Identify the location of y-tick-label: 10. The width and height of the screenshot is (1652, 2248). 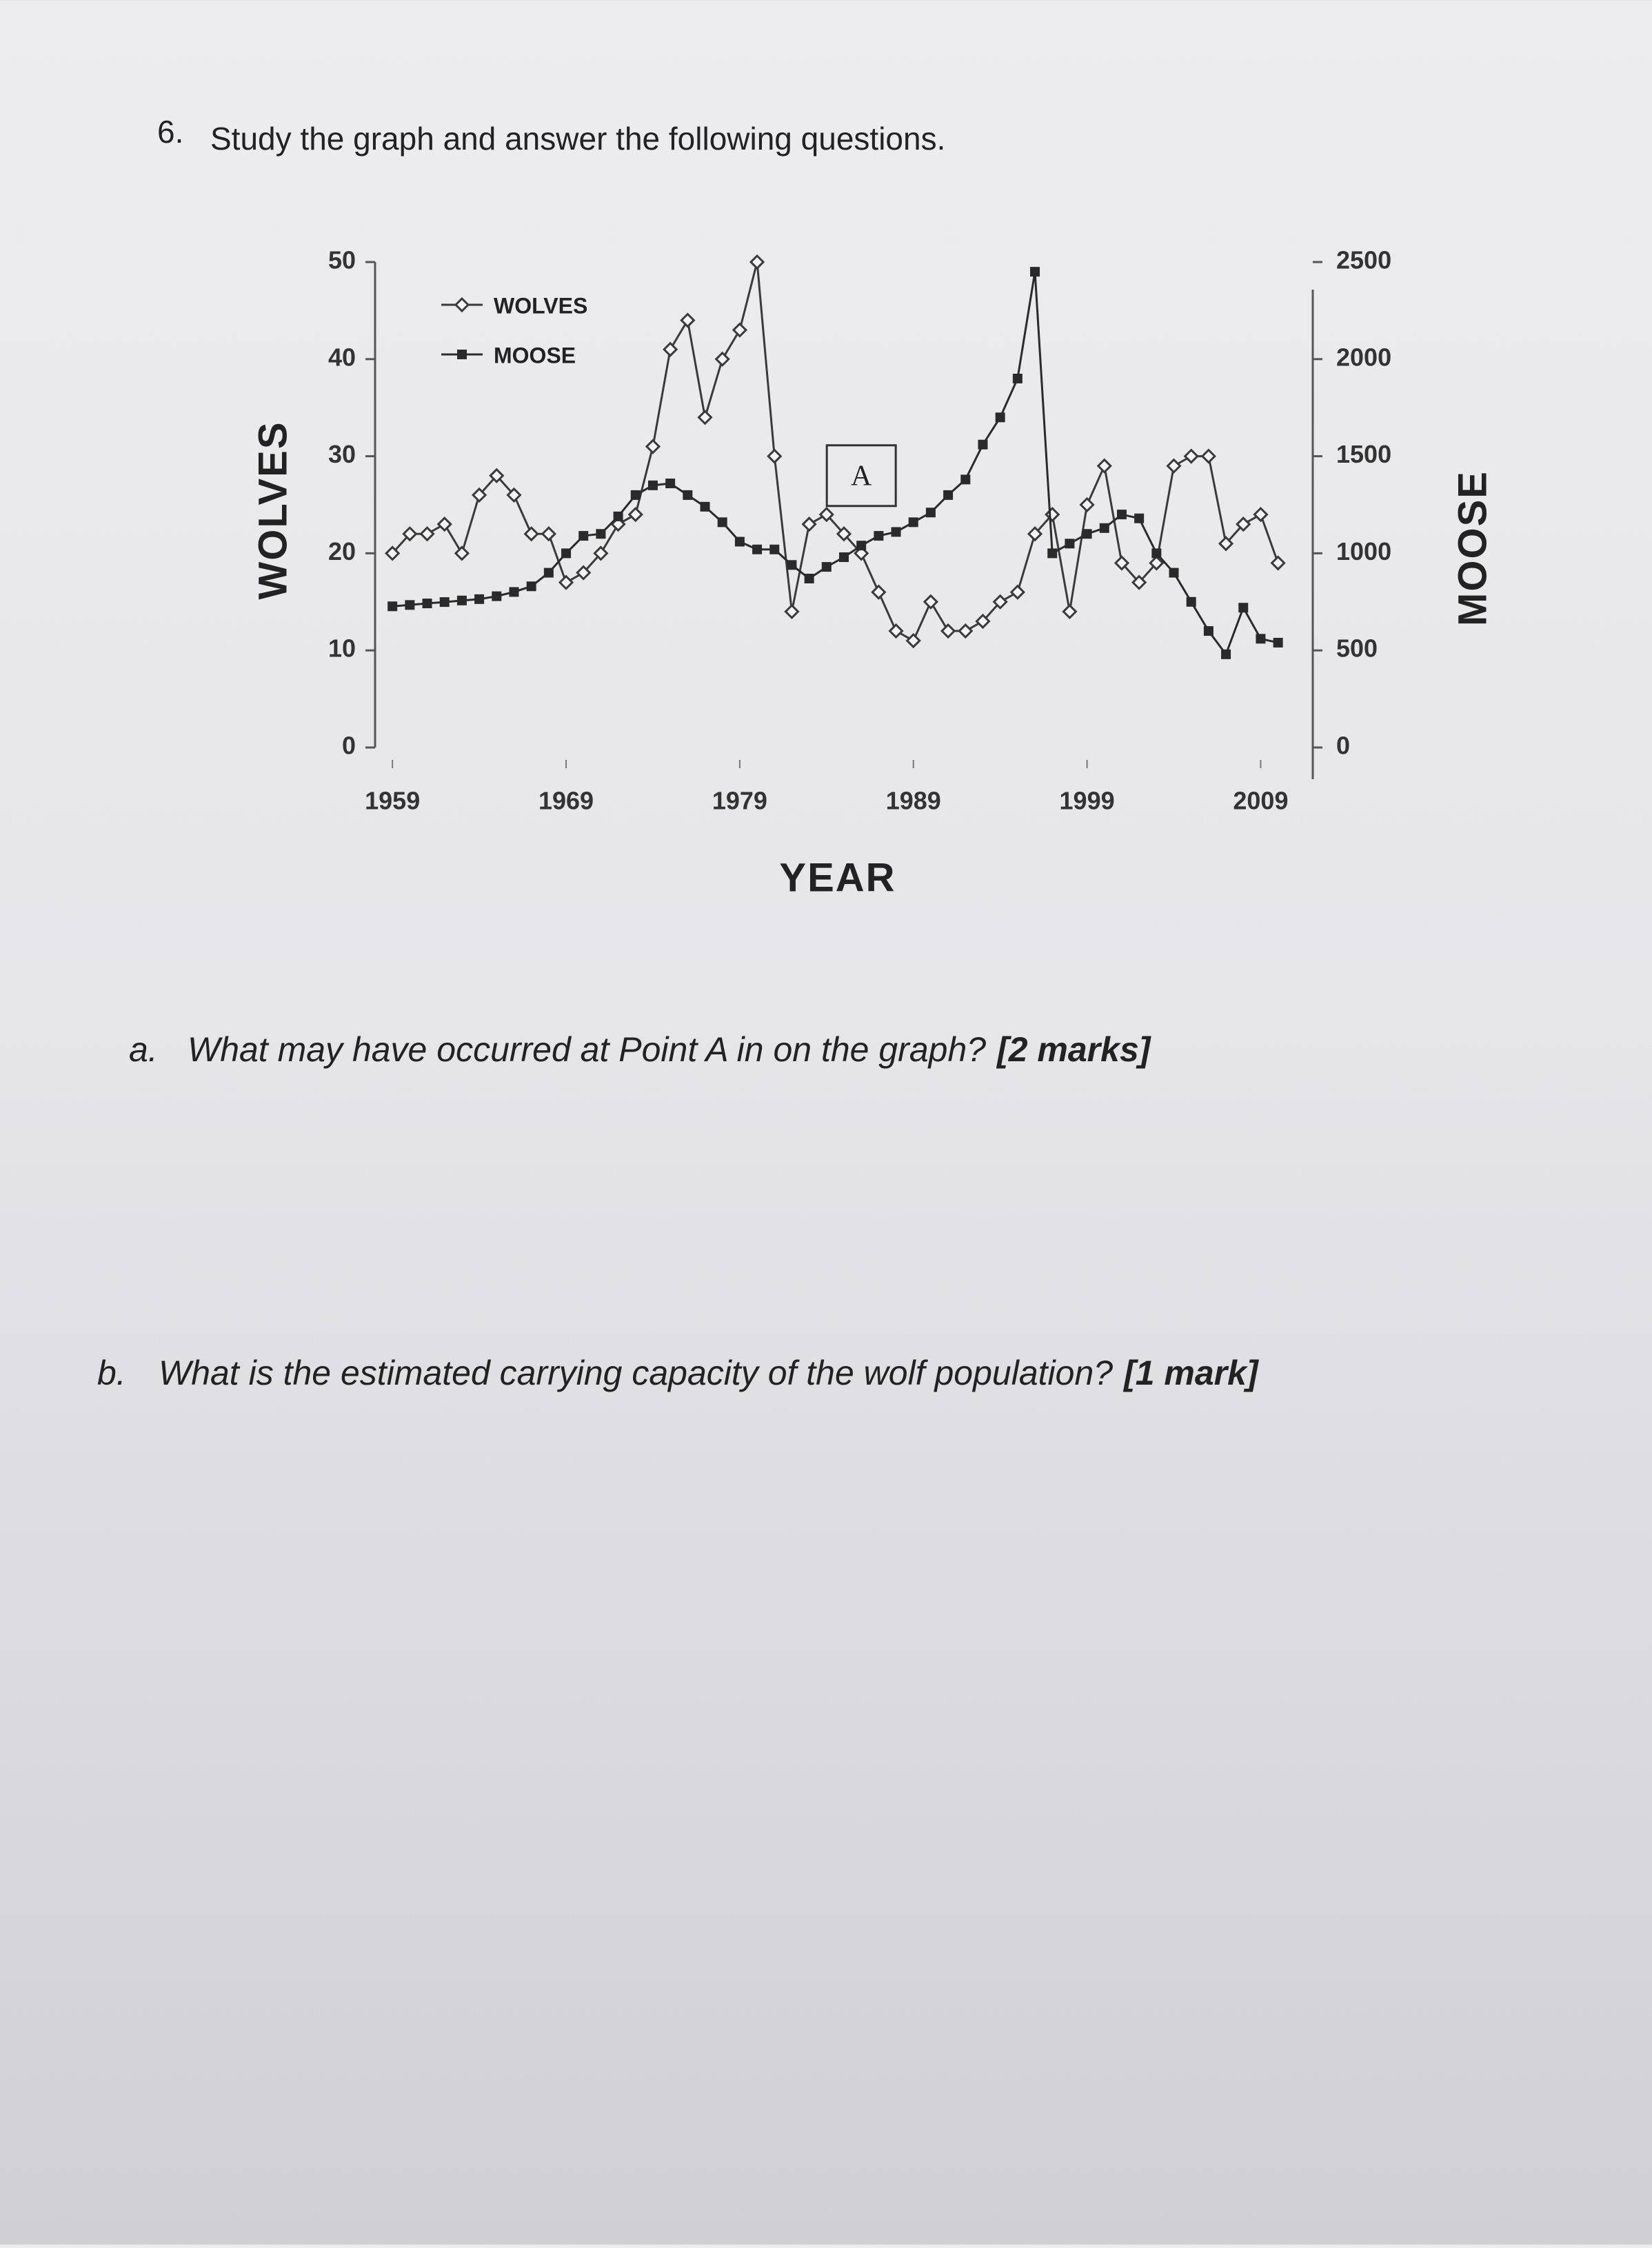
(342, 648).